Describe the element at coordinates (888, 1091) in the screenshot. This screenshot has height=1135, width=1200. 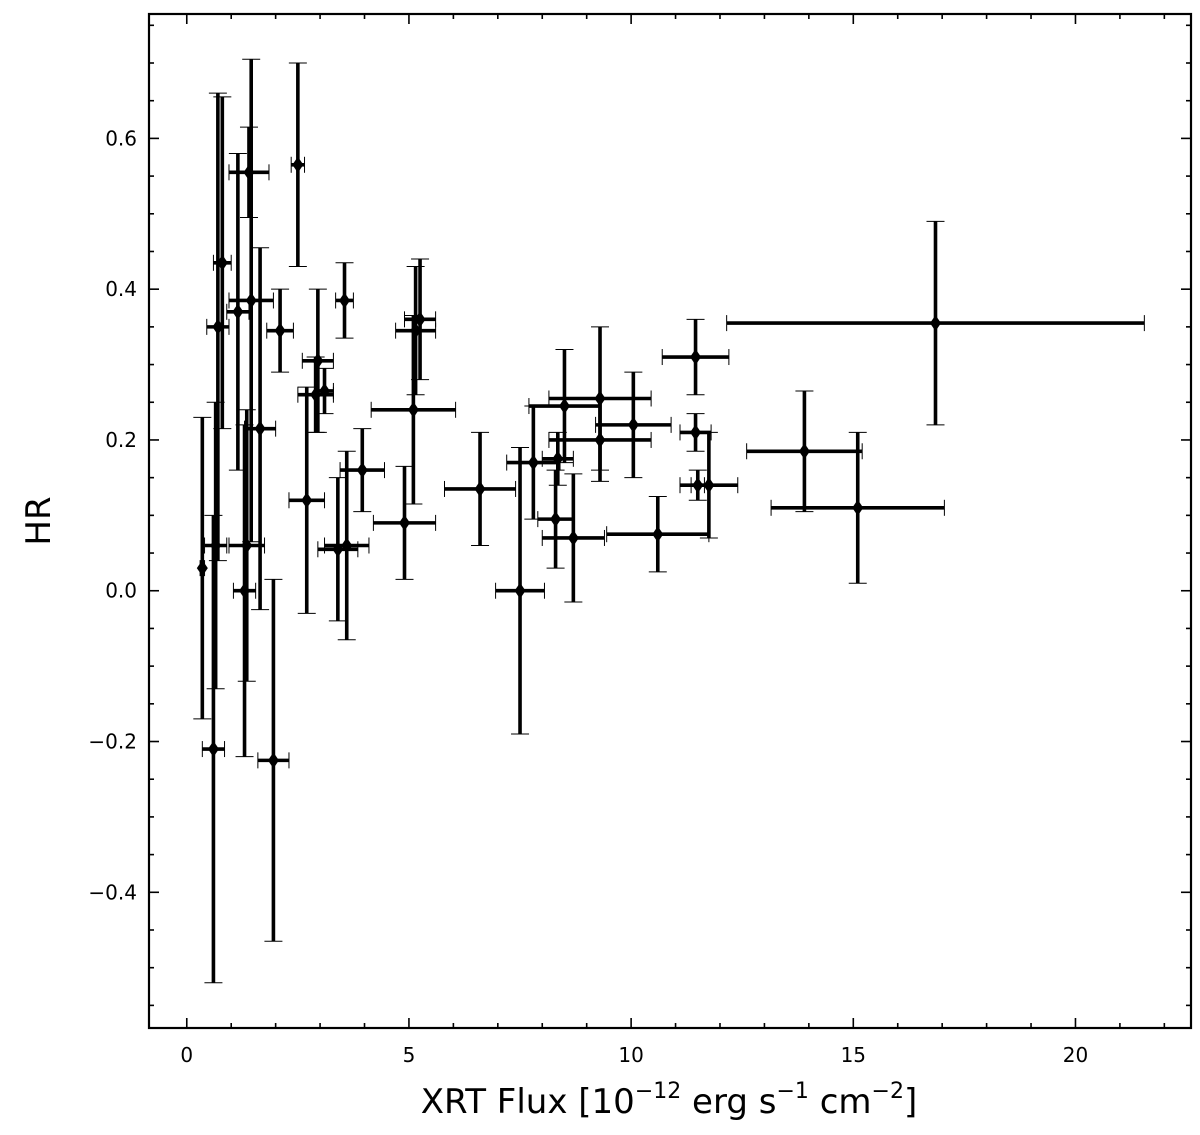
I see `x-axis-label-unit-exp3: −2` at that location.